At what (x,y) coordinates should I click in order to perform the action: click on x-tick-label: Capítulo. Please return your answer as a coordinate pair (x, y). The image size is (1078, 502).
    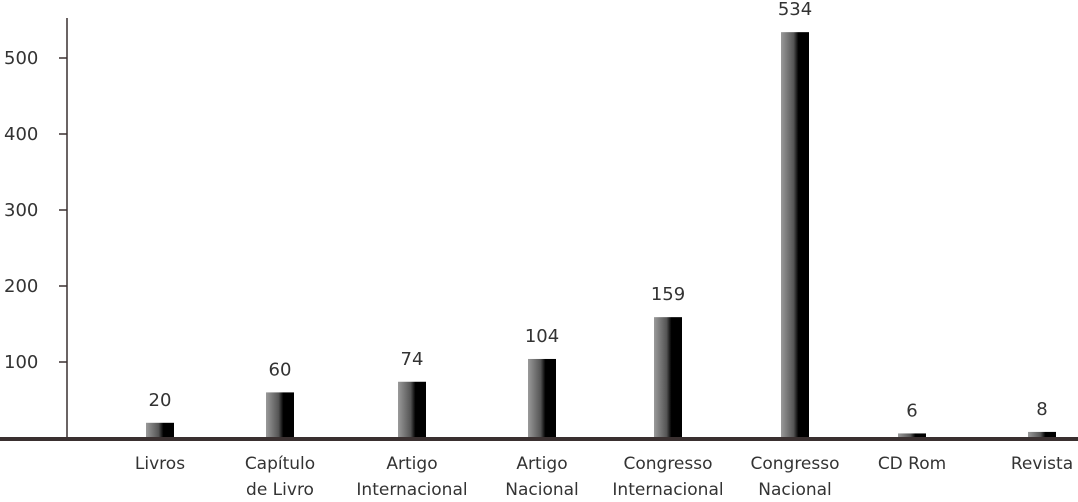
    Looking at the image, I should click on (280, 464).